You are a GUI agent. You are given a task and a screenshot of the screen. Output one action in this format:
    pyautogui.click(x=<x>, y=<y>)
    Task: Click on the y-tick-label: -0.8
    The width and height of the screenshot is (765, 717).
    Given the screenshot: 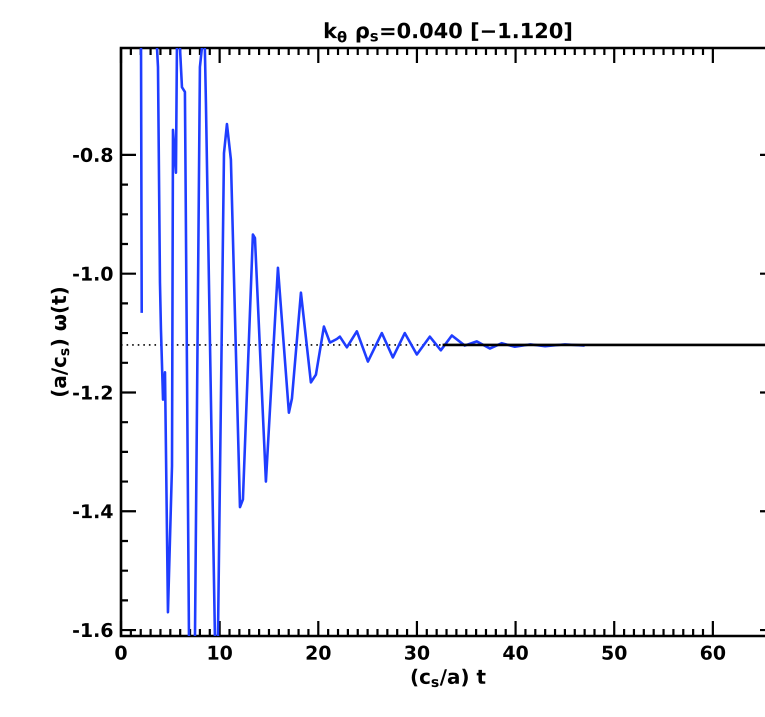 What is the action you would take?
    pyautogui.click(x=92, y=155)
    